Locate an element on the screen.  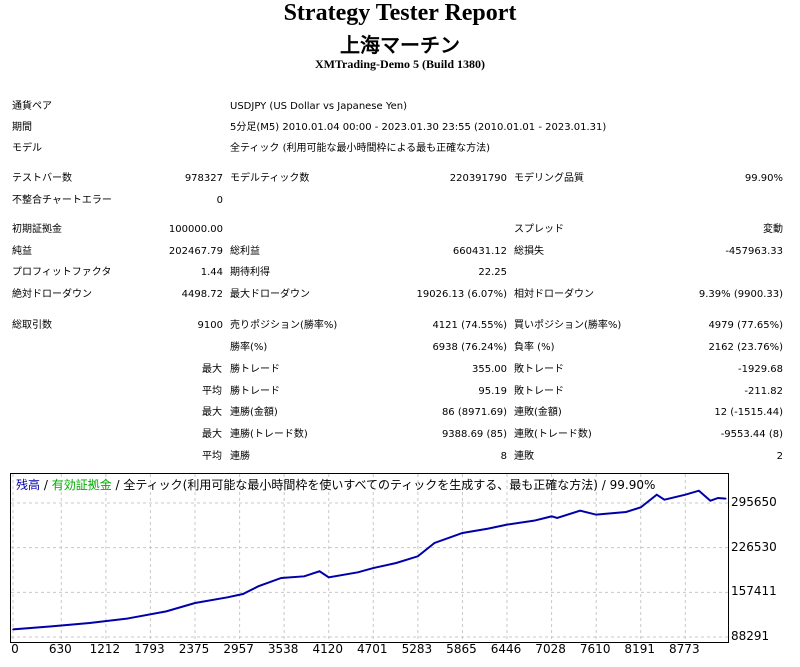
label: 通貨ペア is located at coordinates (32, 106).